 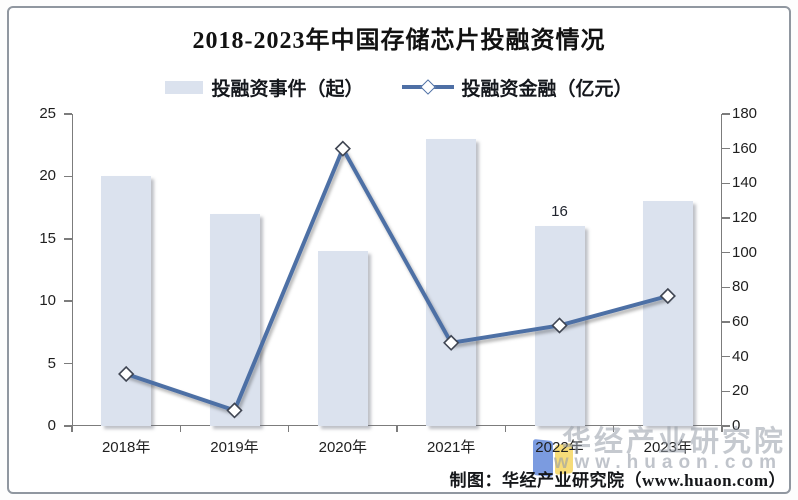 What do you see at coordinates (126, 301) in the screenshot?
I see `bar-2018年` at bounding box center [126, 301].